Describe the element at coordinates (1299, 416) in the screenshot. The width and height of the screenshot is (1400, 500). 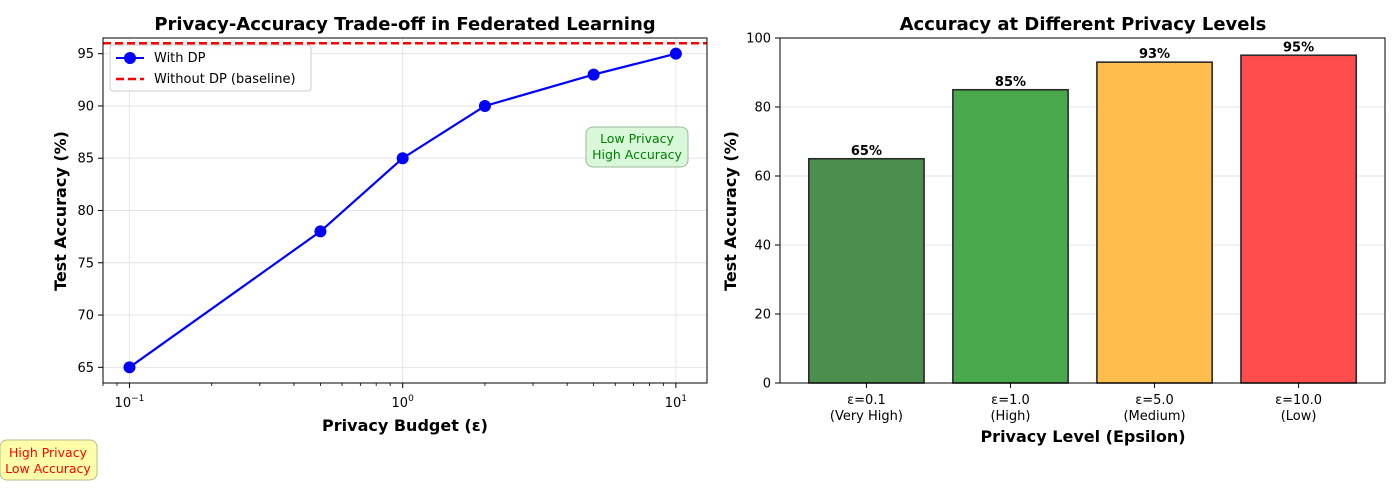
I see `x-tick-sublabel: (Low)` at that location.